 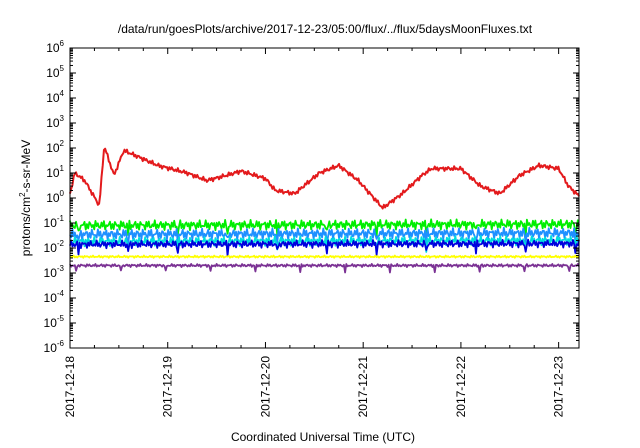 I want to click on x-tick-label: 2017-12-21, so click(x=363, y=387).